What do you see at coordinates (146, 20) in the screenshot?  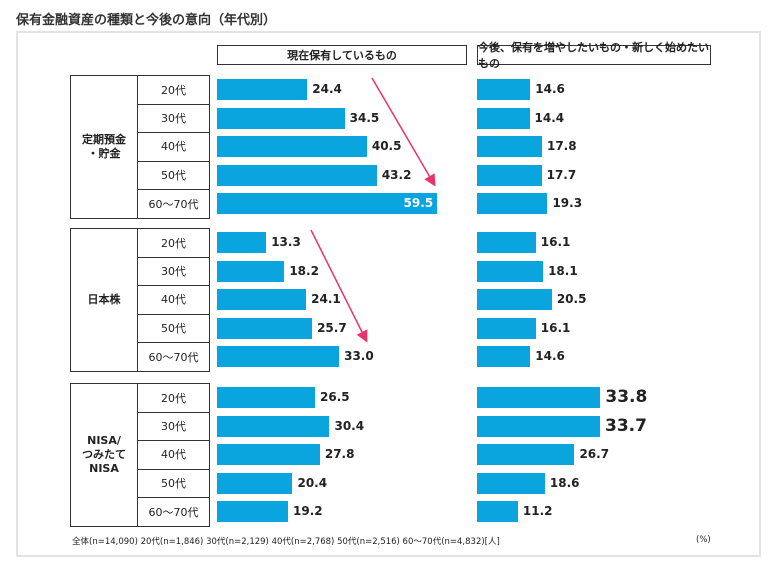 I see `chart-title: 保有金融資産の種類と今後の意向（年代別）` at bounding box center [146, 20].